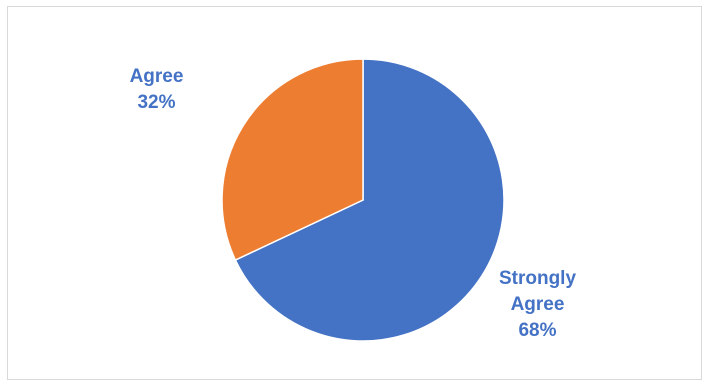 The height and width of the screenshot is (387, 711). I want to click on slice-label-strongly-agree-percent: 68%, so click(537, 330).